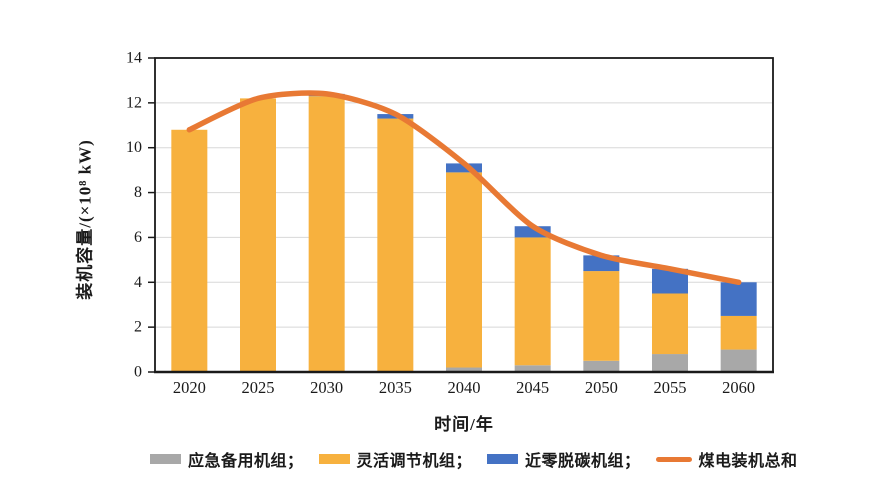 This screenshot has height=501, width=879. Describe the element at coordinates (601, 387) in the screenshot. I see `x-tick-label: 2050` at that location.